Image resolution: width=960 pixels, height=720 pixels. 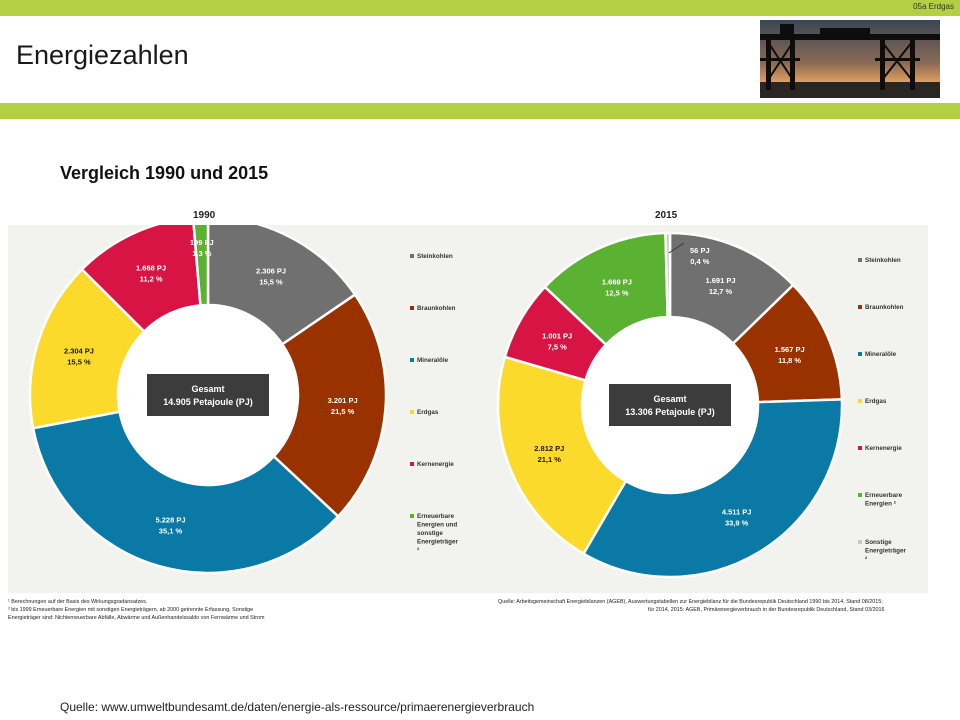 What do you see at coordinates (79, 350) in the screenshot?
I see `data-label-value: 2.304 PJ` at bounding box center [79, 350].